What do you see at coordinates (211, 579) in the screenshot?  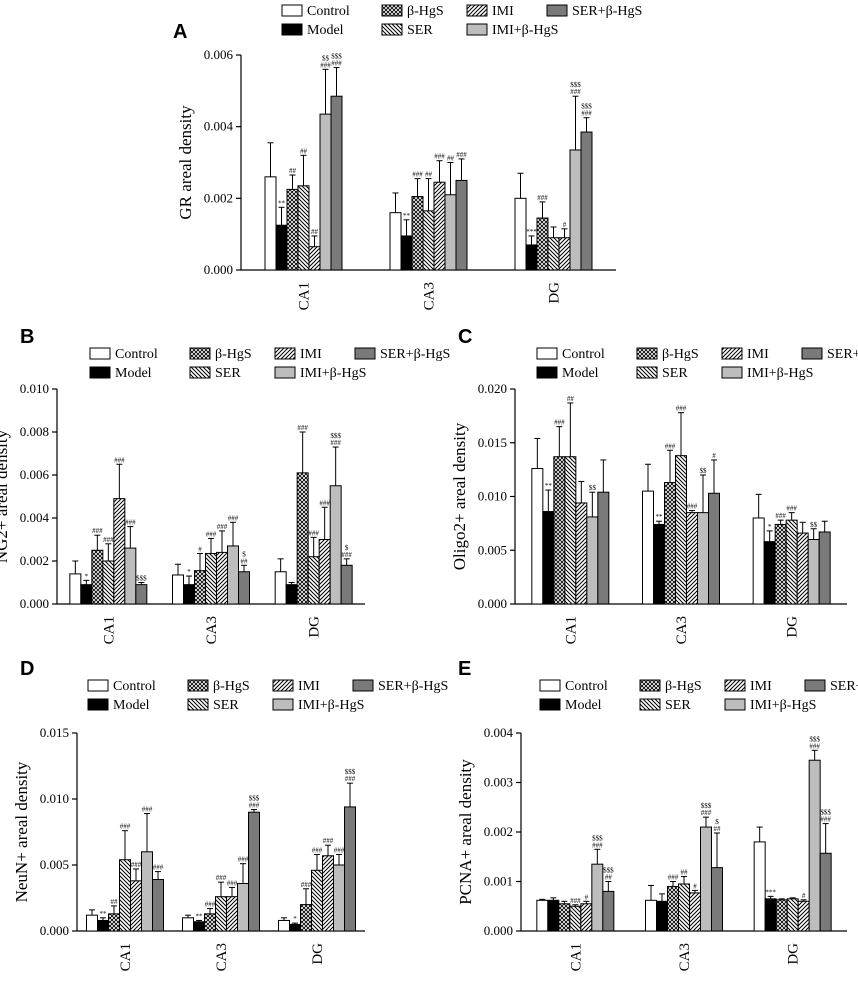 I see `category-ca3: *##########$##CA3` at bounding box center [211, 579].